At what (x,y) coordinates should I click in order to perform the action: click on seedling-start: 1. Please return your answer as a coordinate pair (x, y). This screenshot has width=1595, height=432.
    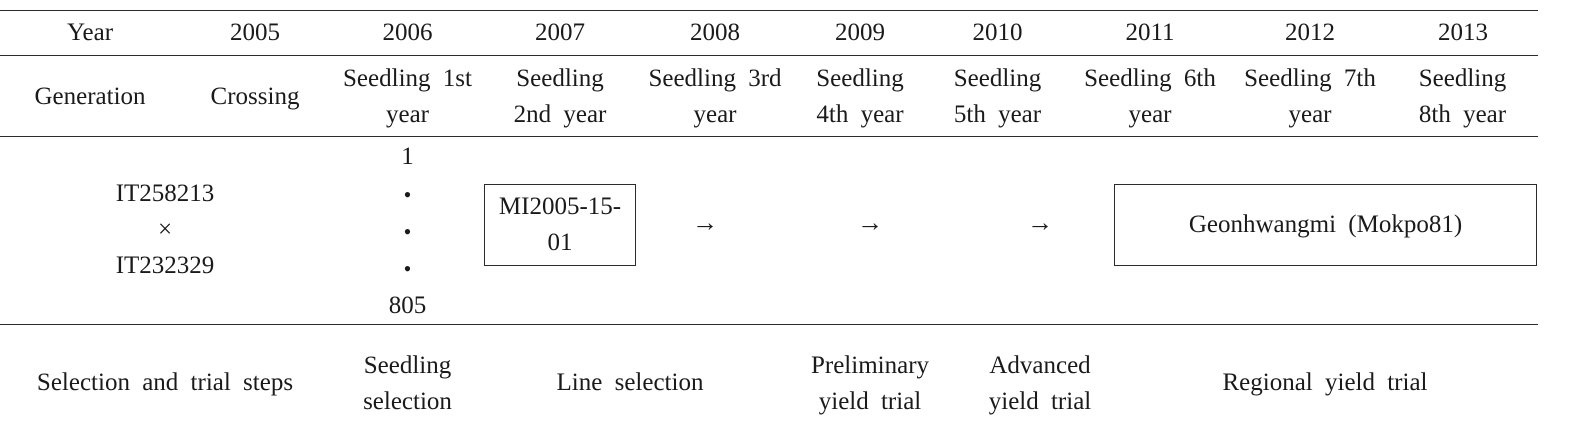
    Looking at the image, I should click on (407, 156).